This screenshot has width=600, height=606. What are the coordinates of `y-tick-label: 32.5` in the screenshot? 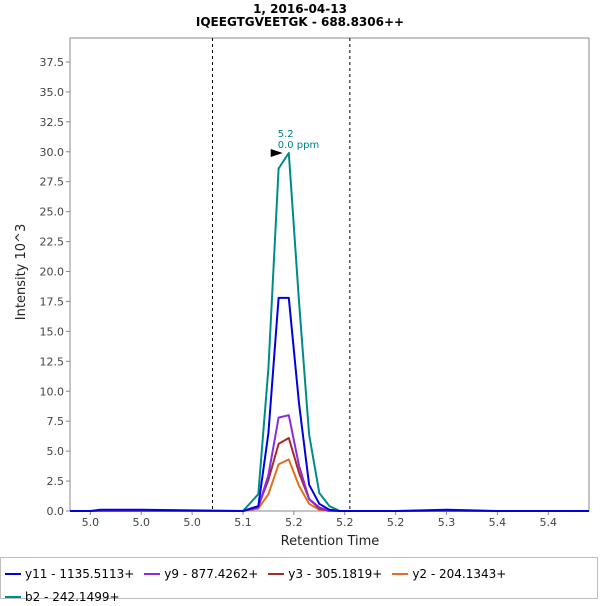 It's located at (52, 122).